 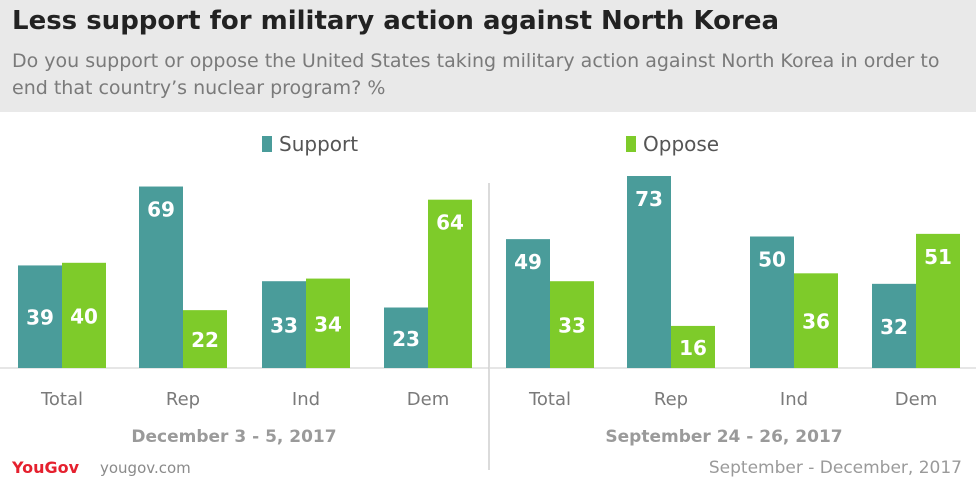 I want to click on data-label-oppose-rep: 16, so click(x=693, y=348).